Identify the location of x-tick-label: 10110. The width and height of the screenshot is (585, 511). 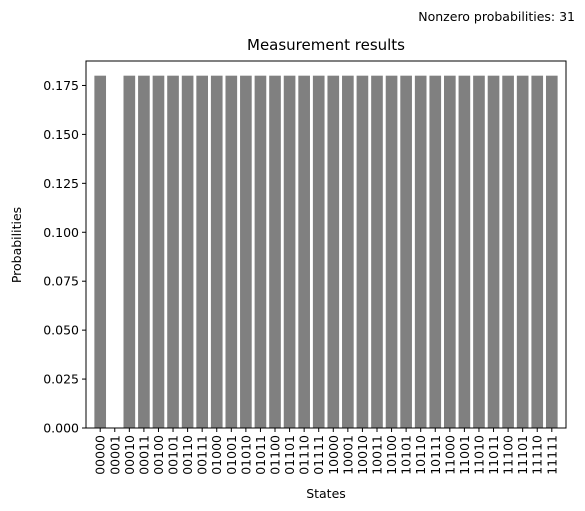
(420, 455).